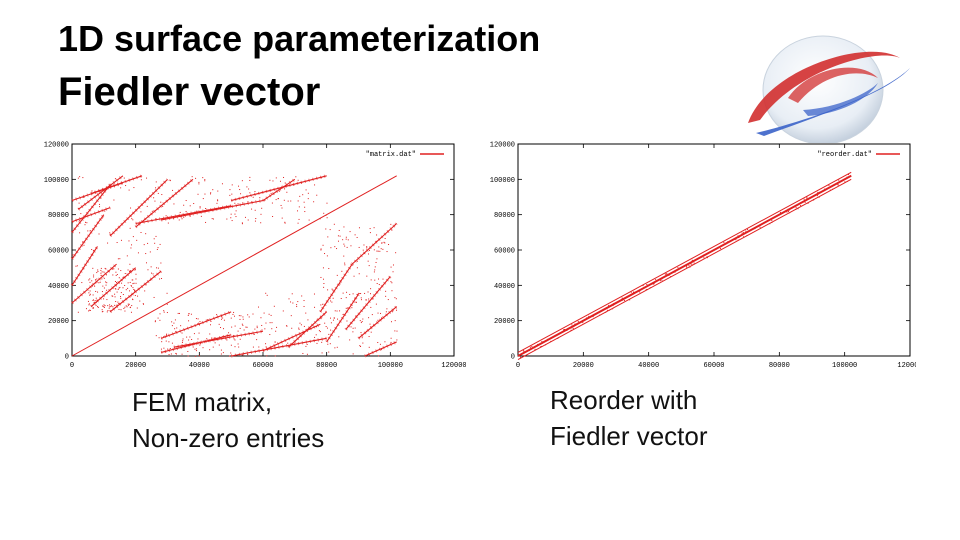  What do you see at coordinates (906, 366) in the screenshot?
I see `x-tick-label: 120000` at bounding box center [906, 366].